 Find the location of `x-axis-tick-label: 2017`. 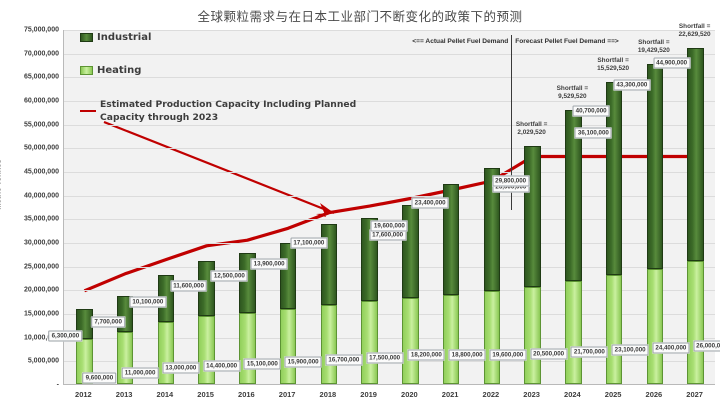

x-axis-tick-label: 2017 is located at coordinates (287, 394).